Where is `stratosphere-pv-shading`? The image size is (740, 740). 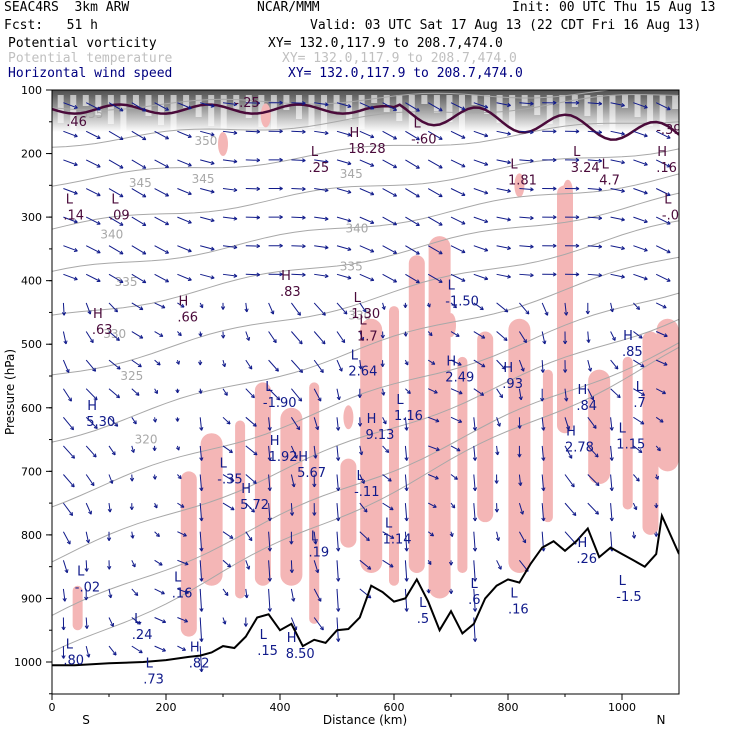
stratosphere-pv-shading is located at coordinates (365, 113).